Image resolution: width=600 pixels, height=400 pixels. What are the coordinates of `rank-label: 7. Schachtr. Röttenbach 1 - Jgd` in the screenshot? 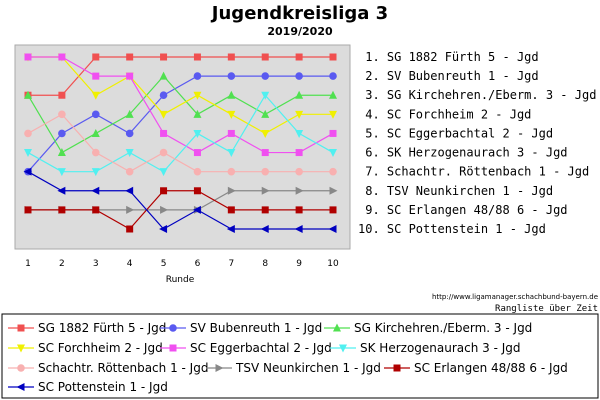 It's located at (473, 172).